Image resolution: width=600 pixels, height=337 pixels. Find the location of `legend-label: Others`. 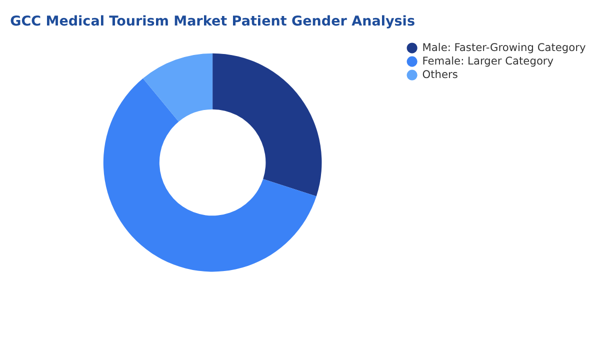

legend-label: Others is located at coordinates (440, 74).